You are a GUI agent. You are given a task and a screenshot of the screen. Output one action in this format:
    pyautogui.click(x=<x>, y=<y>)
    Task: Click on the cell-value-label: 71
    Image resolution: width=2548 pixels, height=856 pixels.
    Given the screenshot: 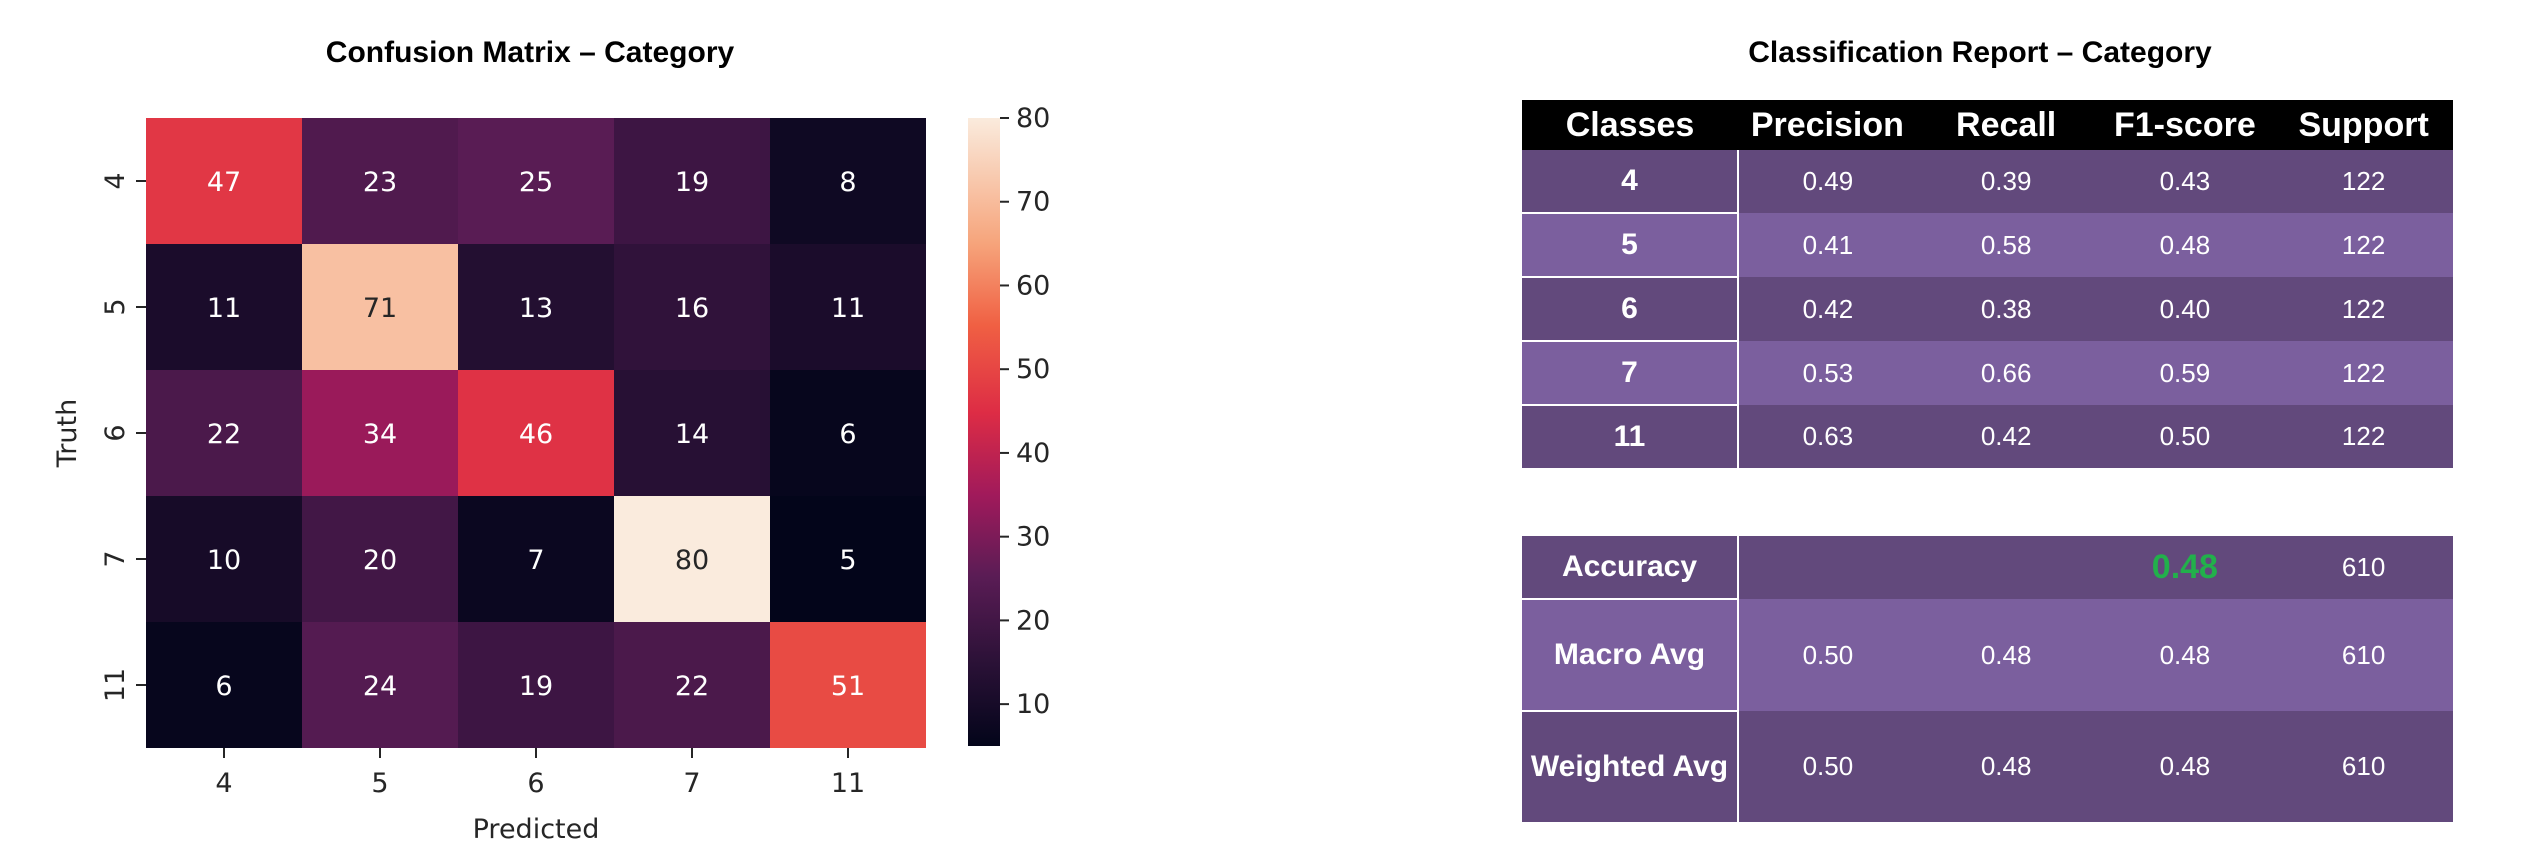 What is the action you would take?
    pyautogui.click(x=380, y=308)
    